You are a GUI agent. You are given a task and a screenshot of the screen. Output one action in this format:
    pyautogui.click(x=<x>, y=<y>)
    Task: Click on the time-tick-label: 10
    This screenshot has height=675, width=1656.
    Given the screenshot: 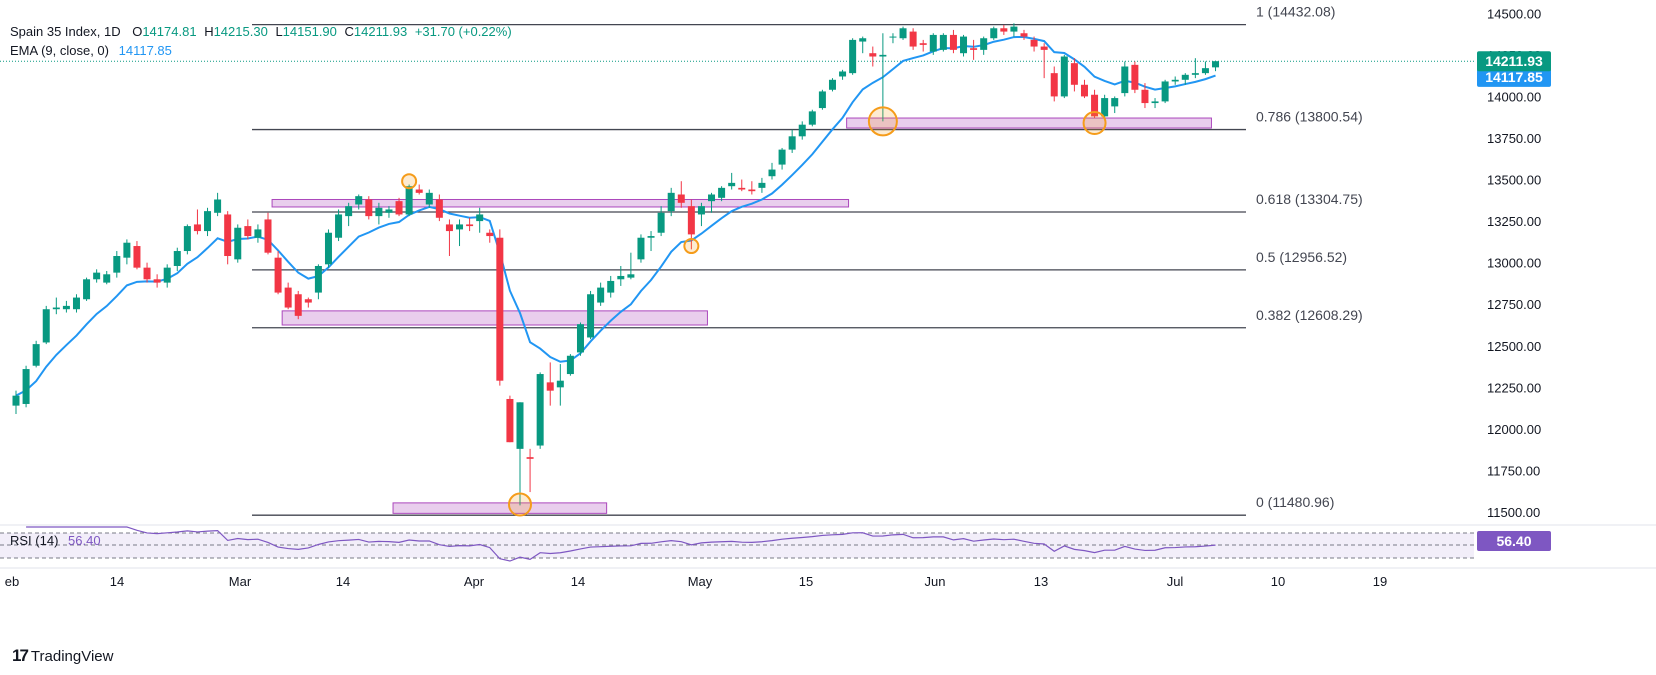 What is the action you would take?
    pyautogui.click(x=1278, y=581)
    